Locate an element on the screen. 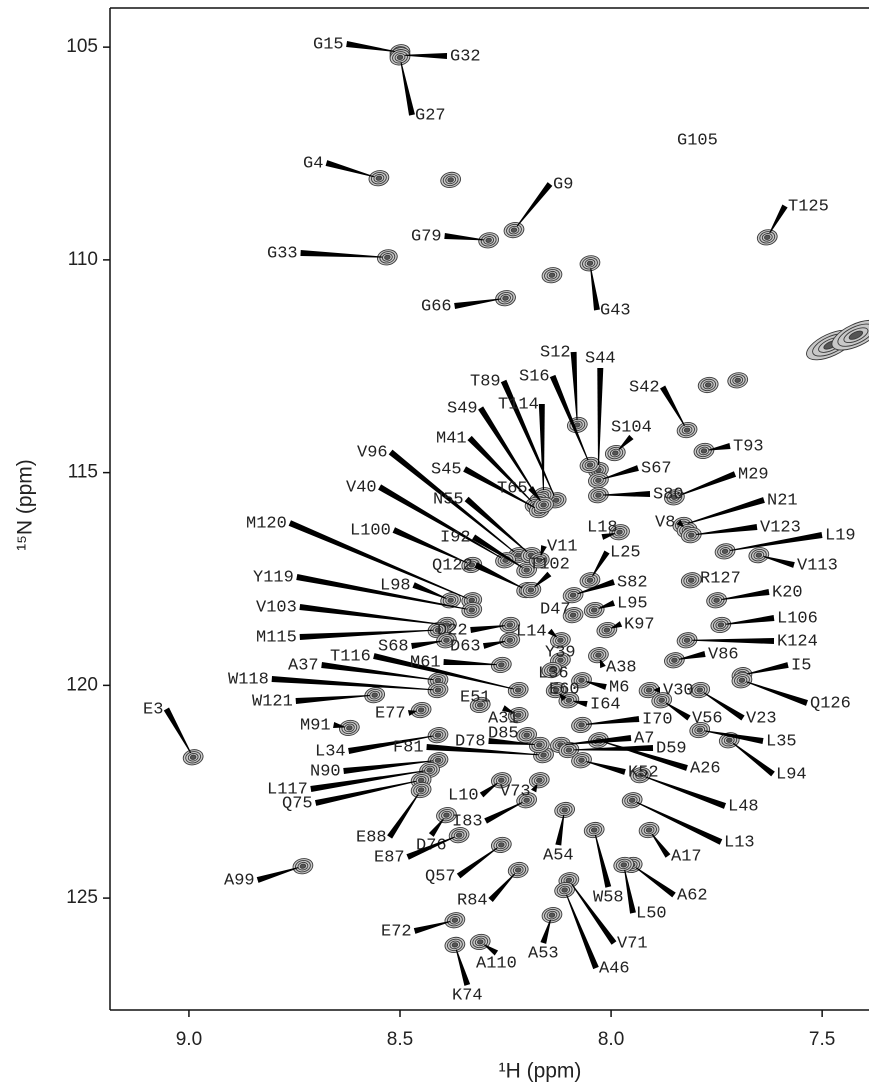 This screenshot has height=1085, width=869. peak-label: M120 is located at coordinates (266, 523).